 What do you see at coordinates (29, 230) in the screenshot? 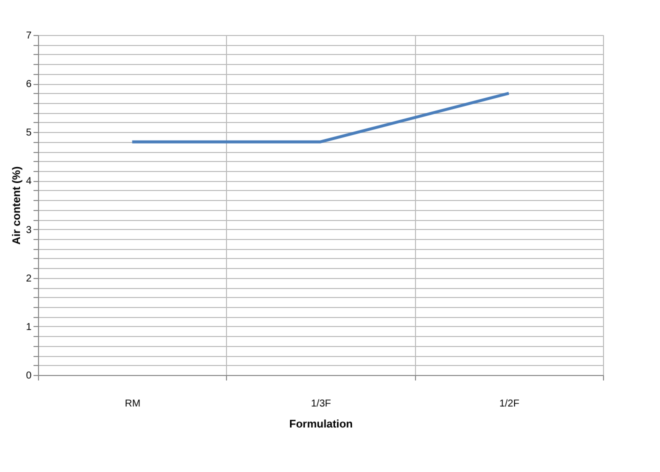
I see `y-tick-label: 3` at bounding box center [29, 230].